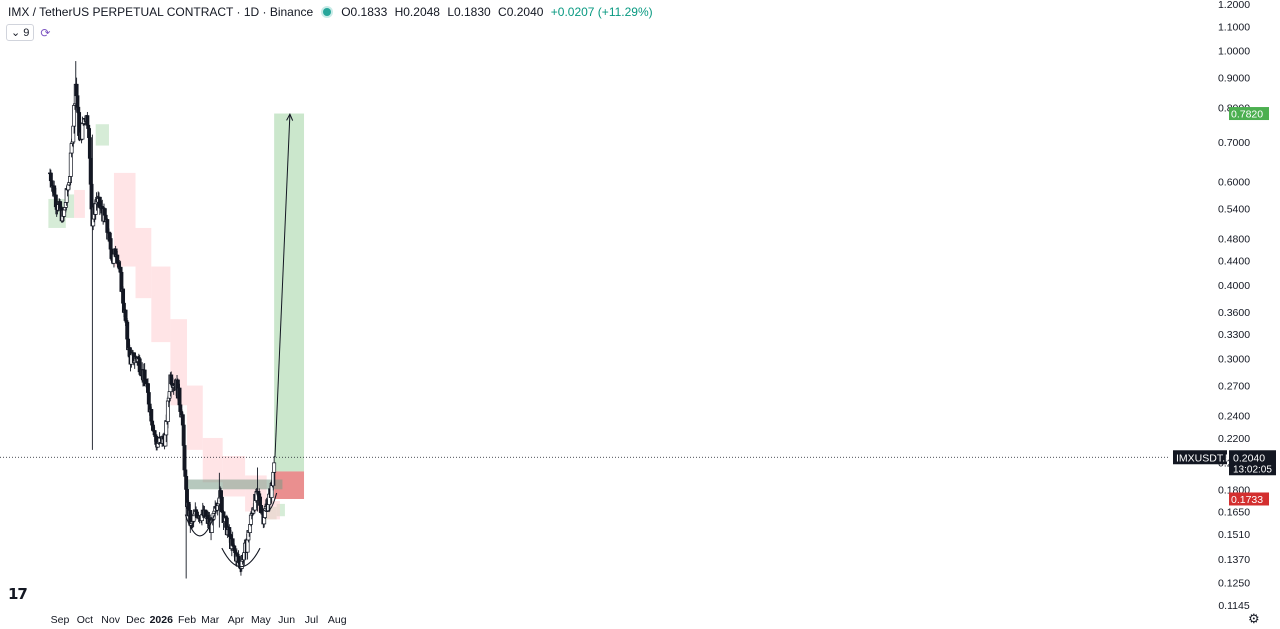 The image size is (1280, 629). I want to click on low-value: L0.1830, so click(469, 12).